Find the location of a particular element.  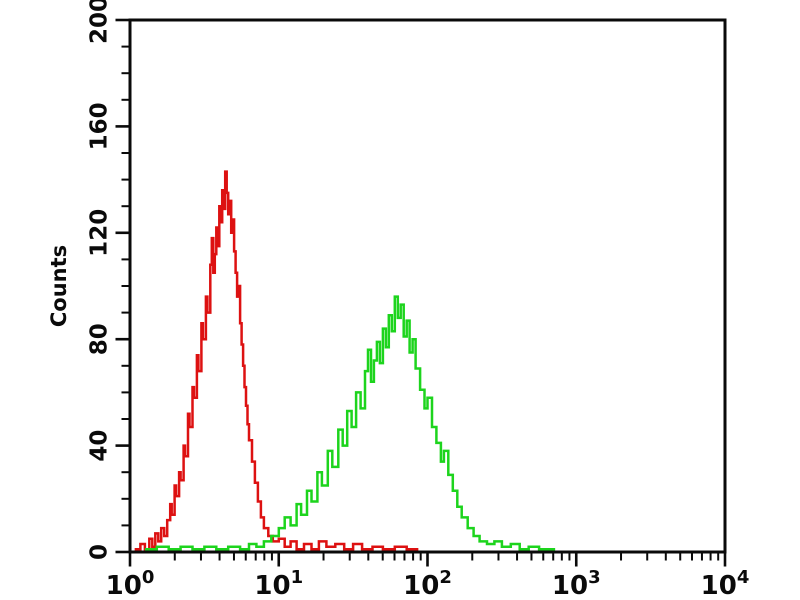

y-axis-tick-label: 80 is located at coordinates (100, 339).